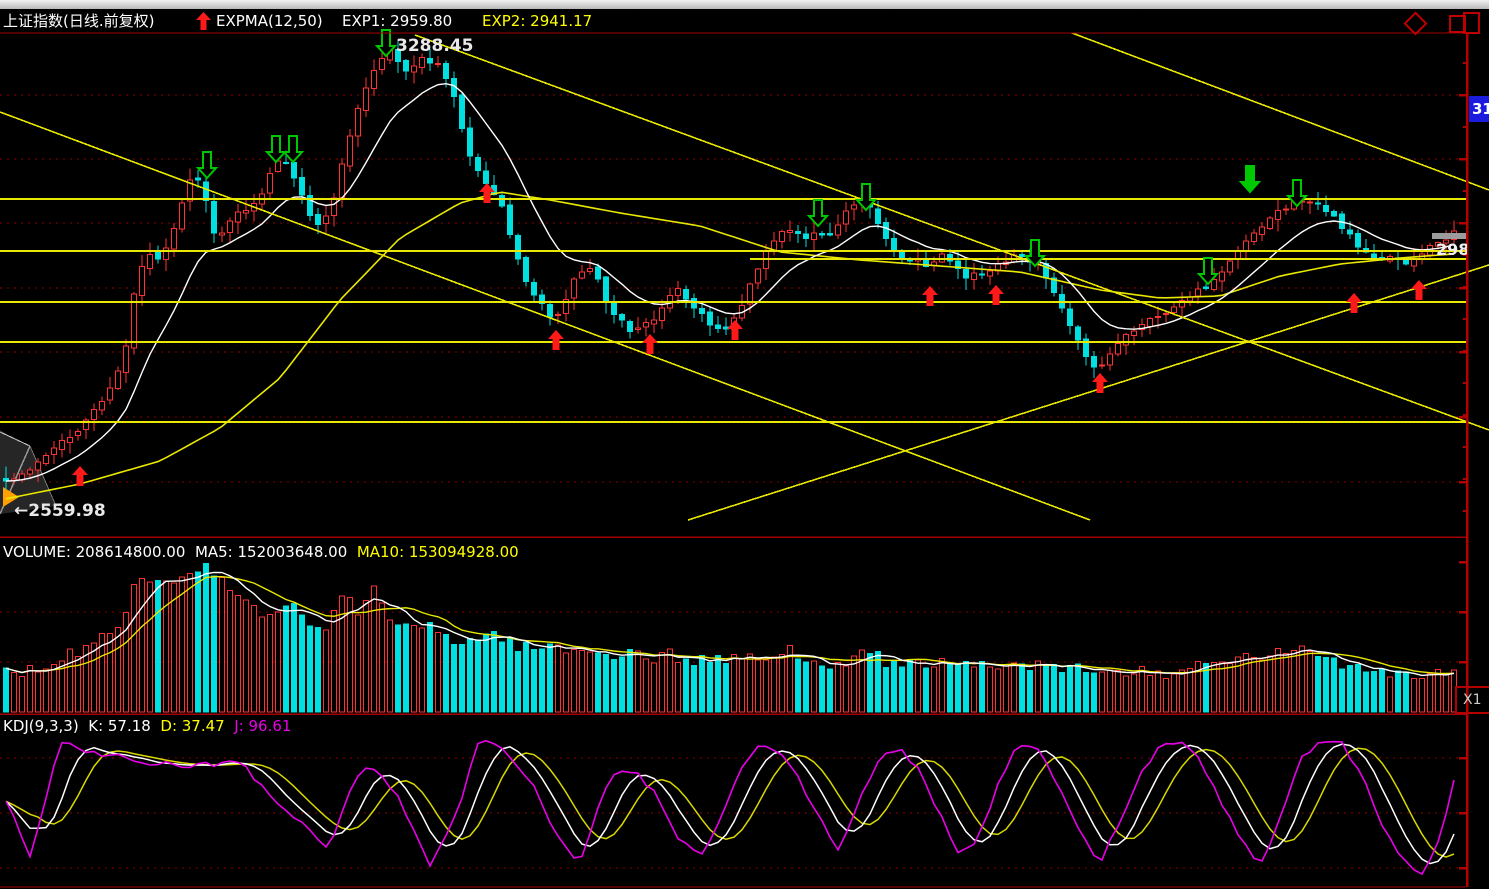  I want to click on exp1-value: EXP1: 2959.80, so click(397, 21).